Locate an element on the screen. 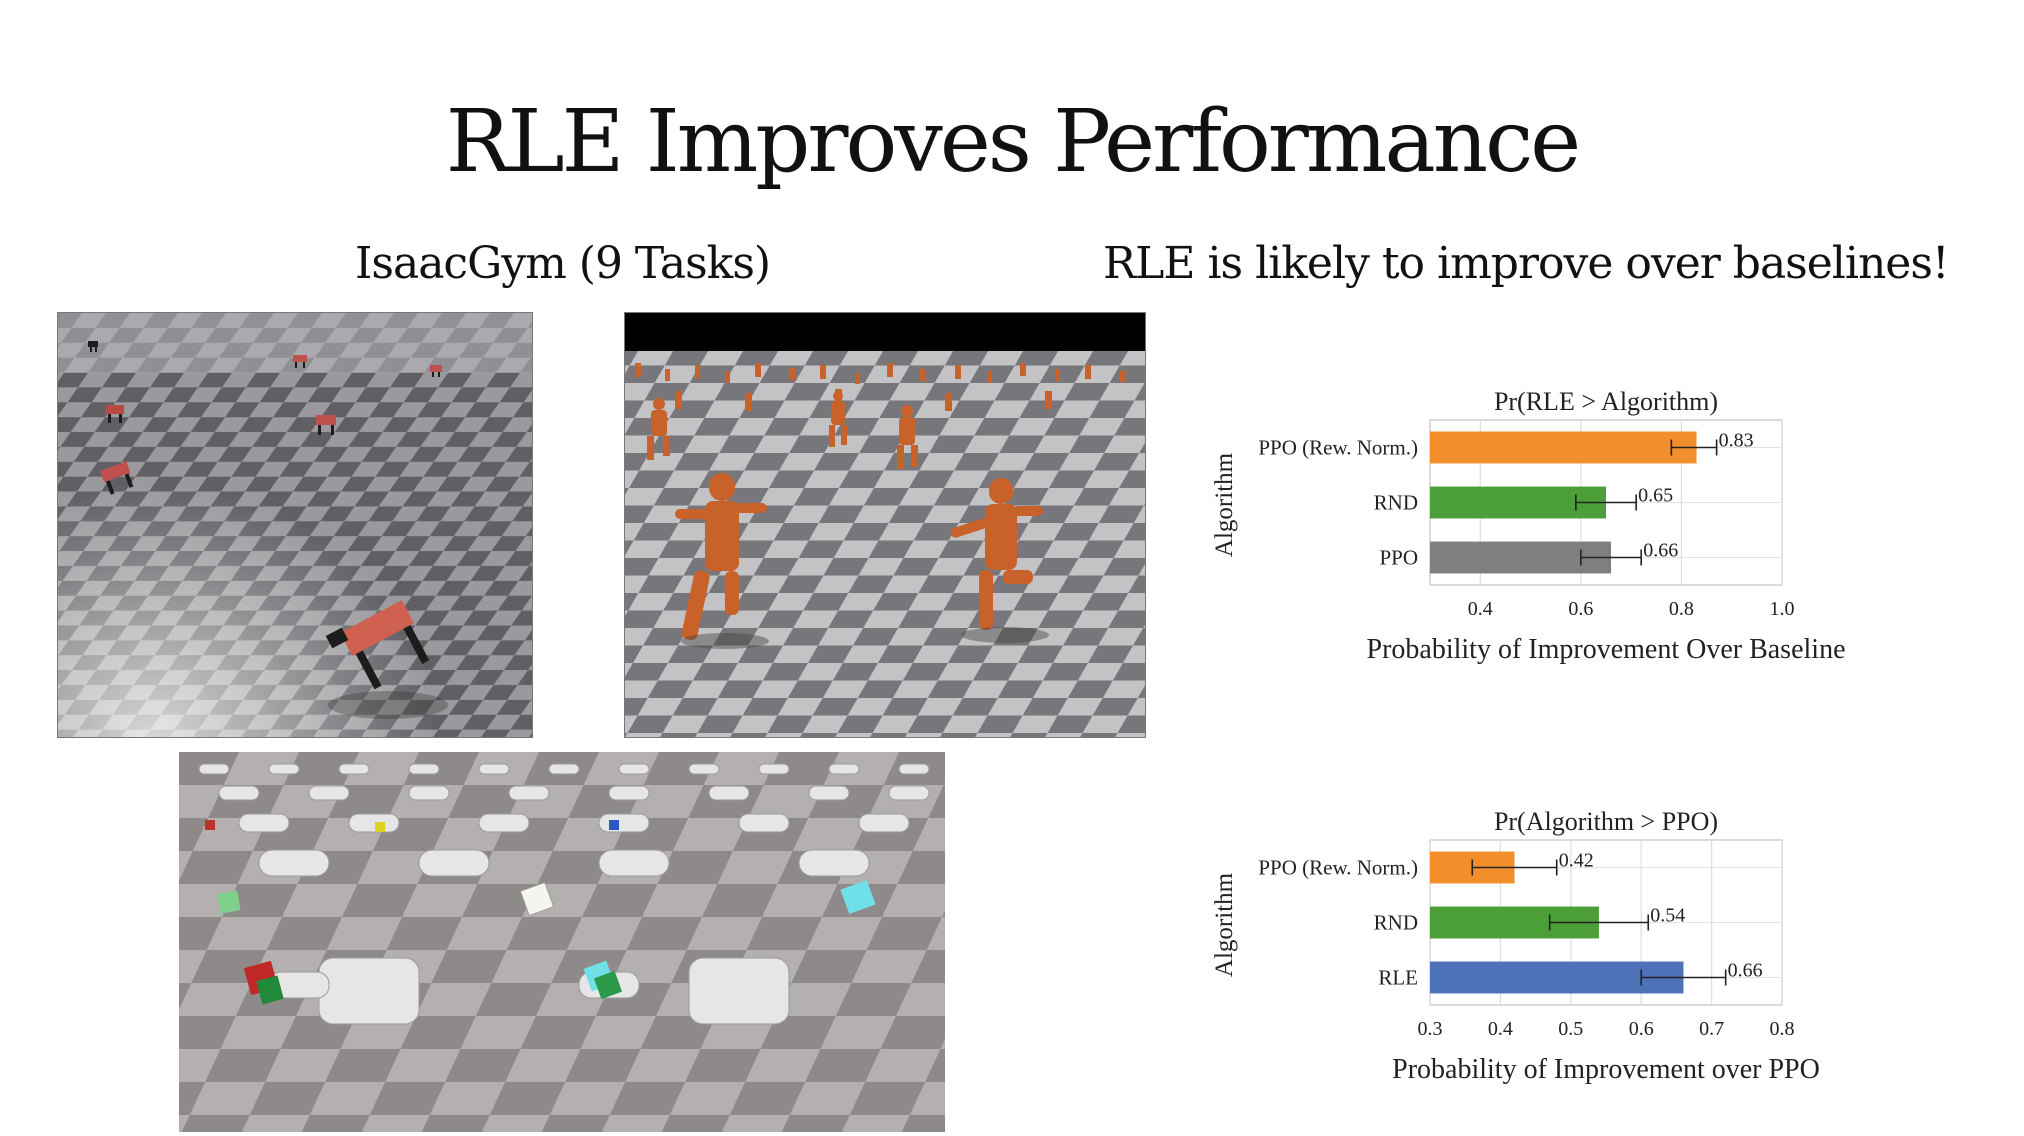 The image size is (2024, 1136). category-label: PPO is located at coordinates (1398, 558).